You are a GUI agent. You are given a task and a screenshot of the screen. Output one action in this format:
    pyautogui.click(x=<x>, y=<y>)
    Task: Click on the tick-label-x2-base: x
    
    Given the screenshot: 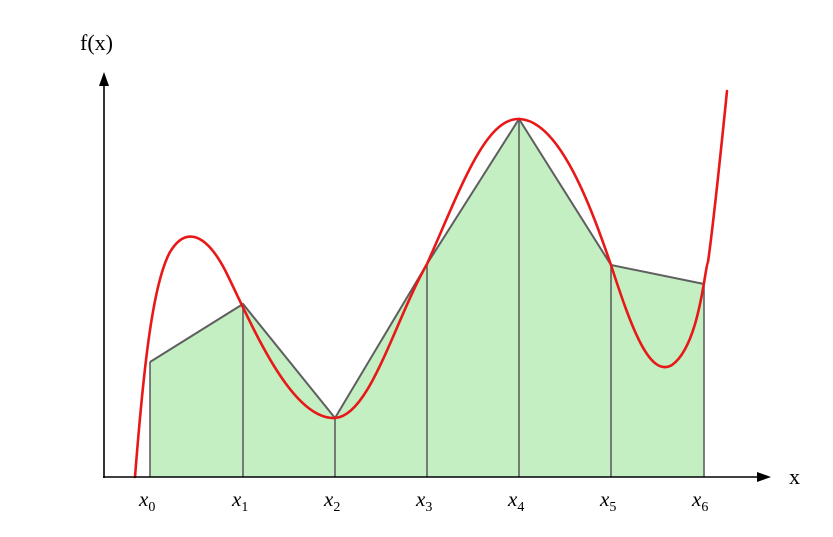 What is the action you would take?
    pyautogui.click(x=328, y=499)
    